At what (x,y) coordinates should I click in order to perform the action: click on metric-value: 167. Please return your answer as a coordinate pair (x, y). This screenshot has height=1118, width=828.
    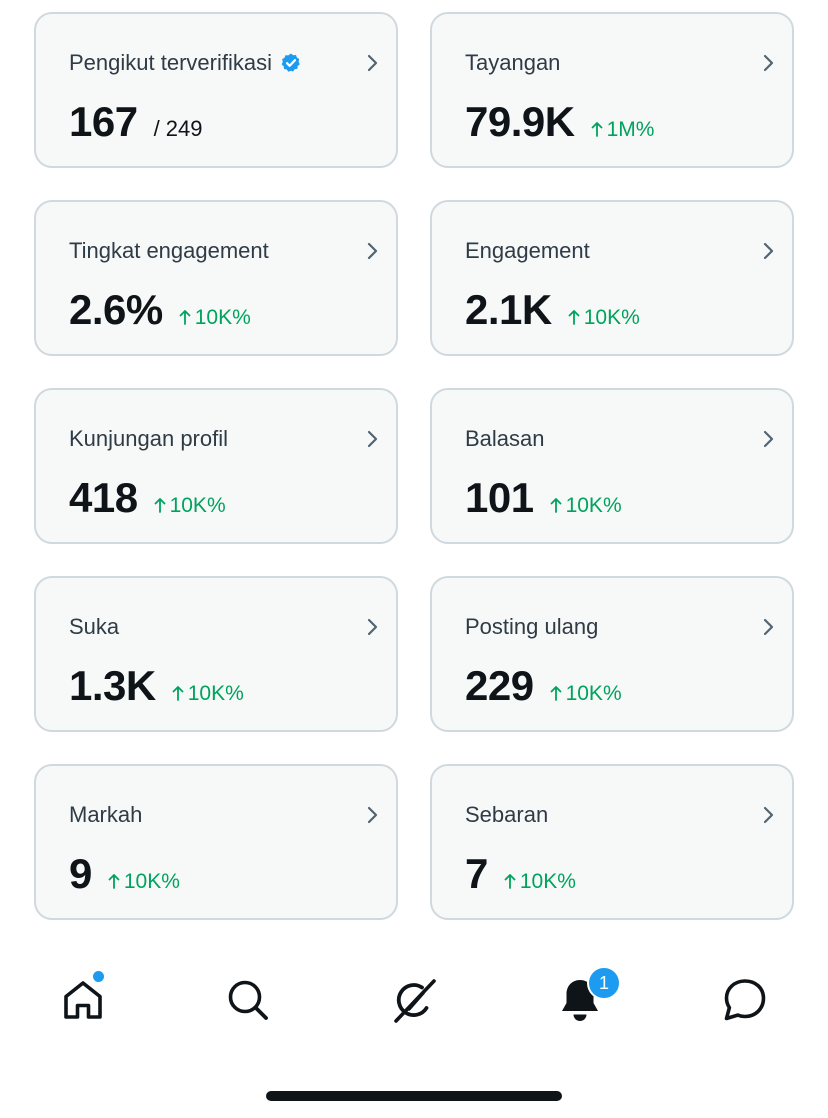
    Looking at the image, I should click on (103, 121).